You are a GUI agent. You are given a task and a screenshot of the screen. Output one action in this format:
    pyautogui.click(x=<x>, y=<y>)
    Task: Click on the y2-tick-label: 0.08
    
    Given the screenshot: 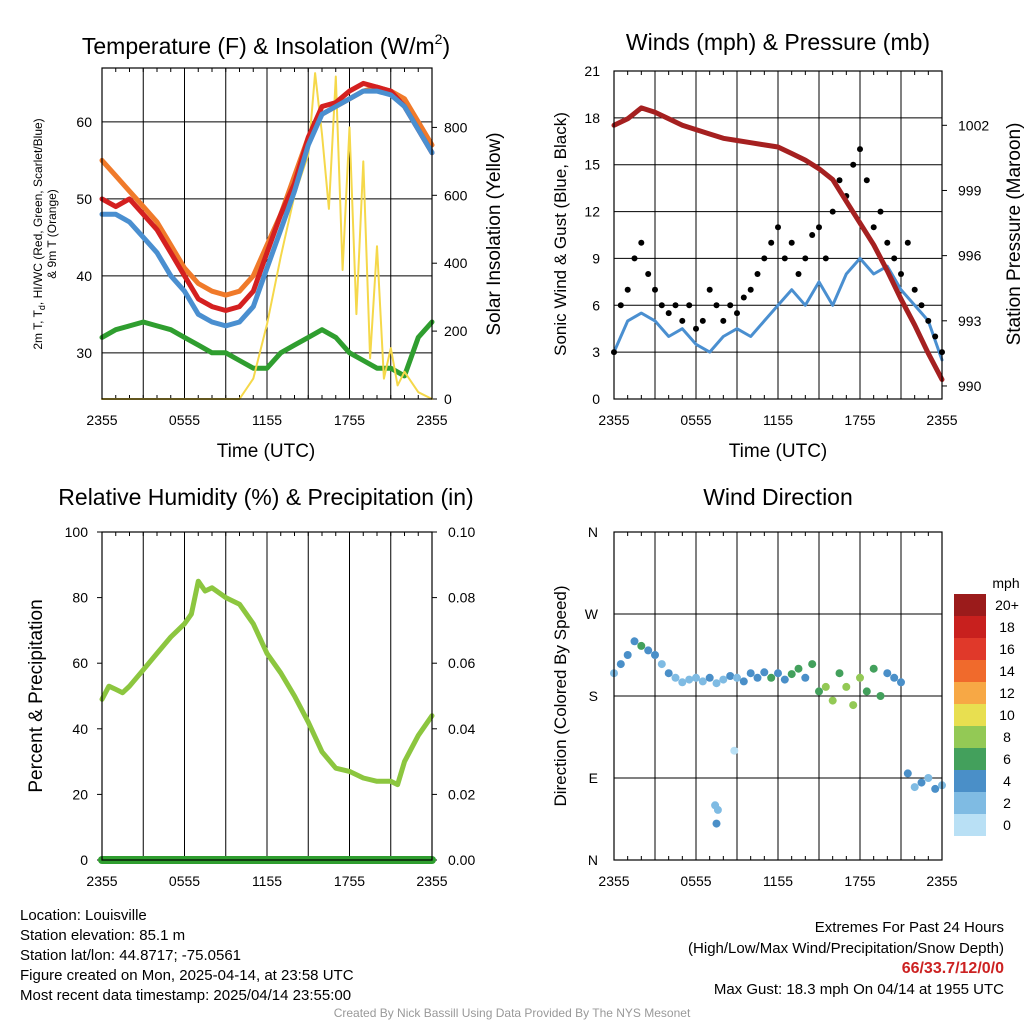 What is the action you would take?
    pyautogui.click(x=461, y=598)
    